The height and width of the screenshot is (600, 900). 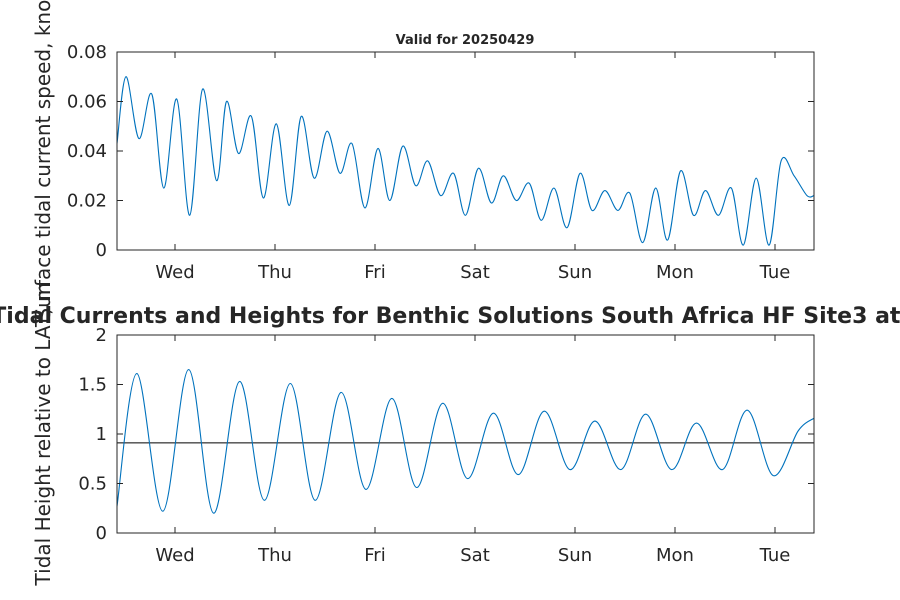 I want to click on y-tick-label: 0.02, so click(x=87, y=201).